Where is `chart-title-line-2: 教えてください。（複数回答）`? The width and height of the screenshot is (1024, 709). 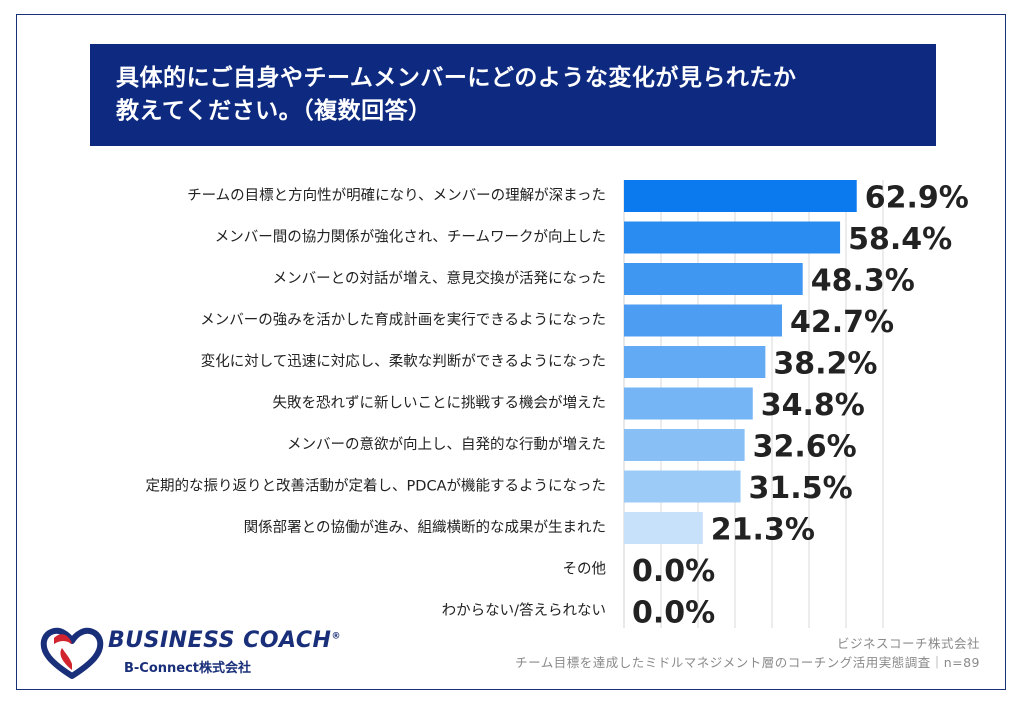 chart-title-line-2: 教えてください。（複数回答） is located at coordinates (274, 111).